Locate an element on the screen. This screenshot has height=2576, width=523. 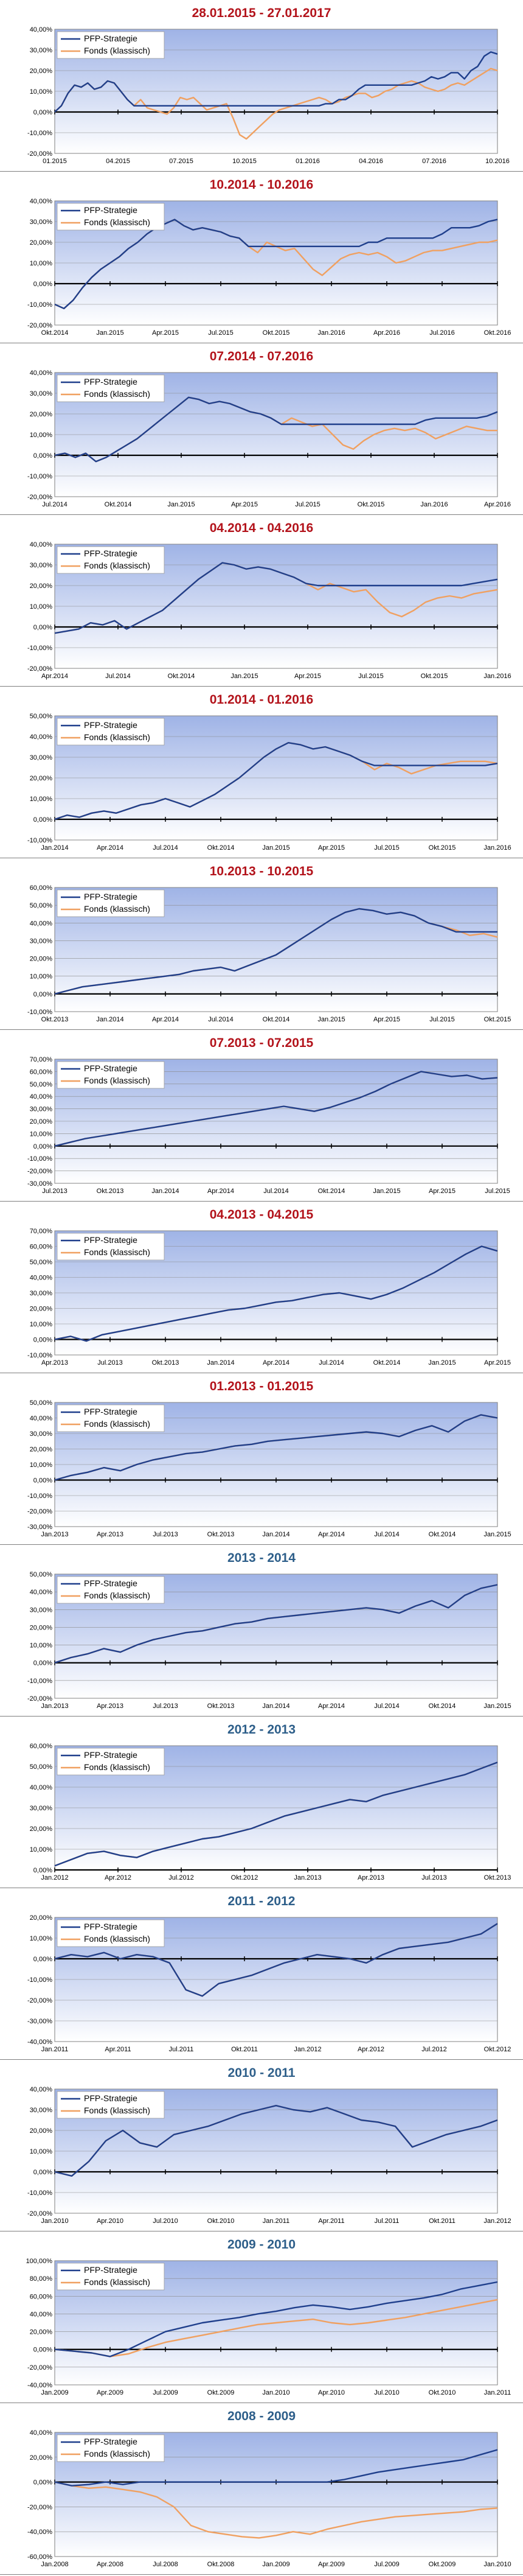
x-tick-label: Jul.2015 is located at coordinates (371, 676).